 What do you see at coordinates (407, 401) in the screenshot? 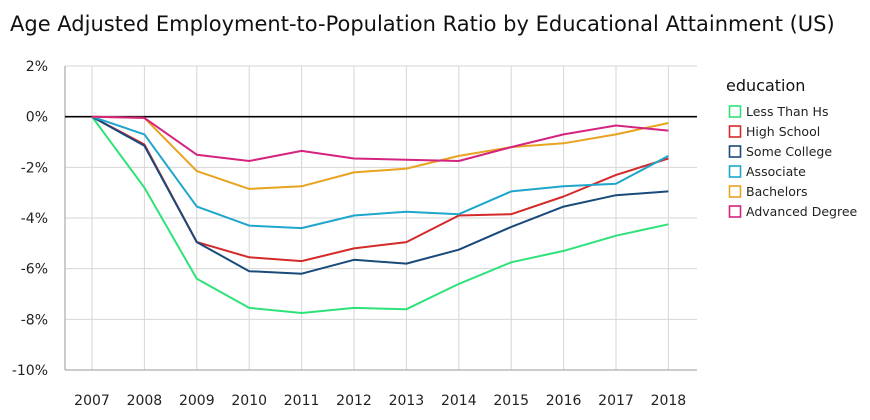
I see `x-tick-label: 2013` at bounding box center [407, 401].